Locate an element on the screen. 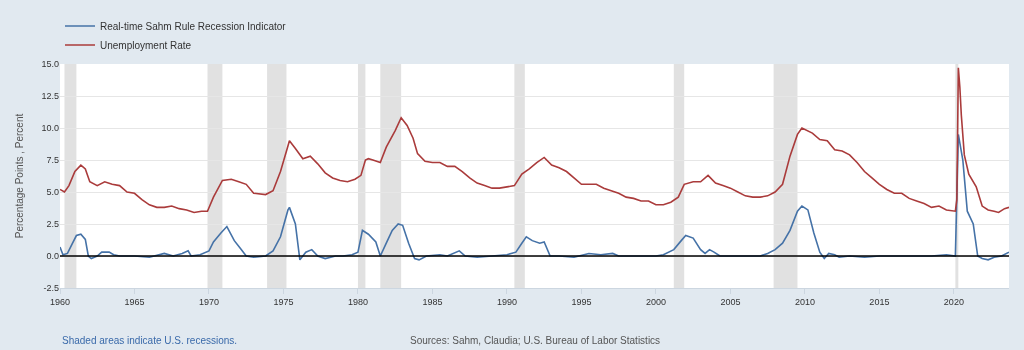 The height and width of the screenshot is (350, 1024). x-tick-label: 2005 is located at coordinates (730, 301).